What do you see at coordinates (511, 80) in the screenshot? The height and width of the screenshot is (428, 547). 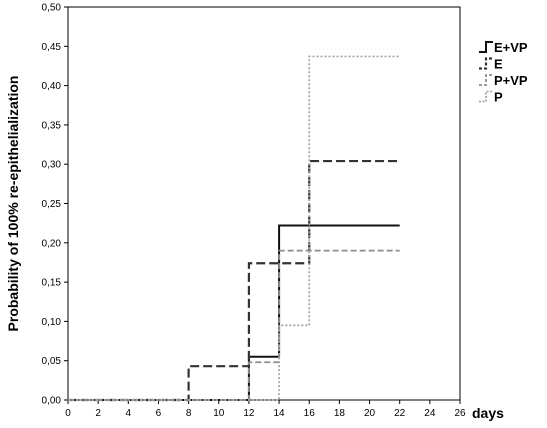 I see `legend-label: P+VP` at bounding box center [511, 80].